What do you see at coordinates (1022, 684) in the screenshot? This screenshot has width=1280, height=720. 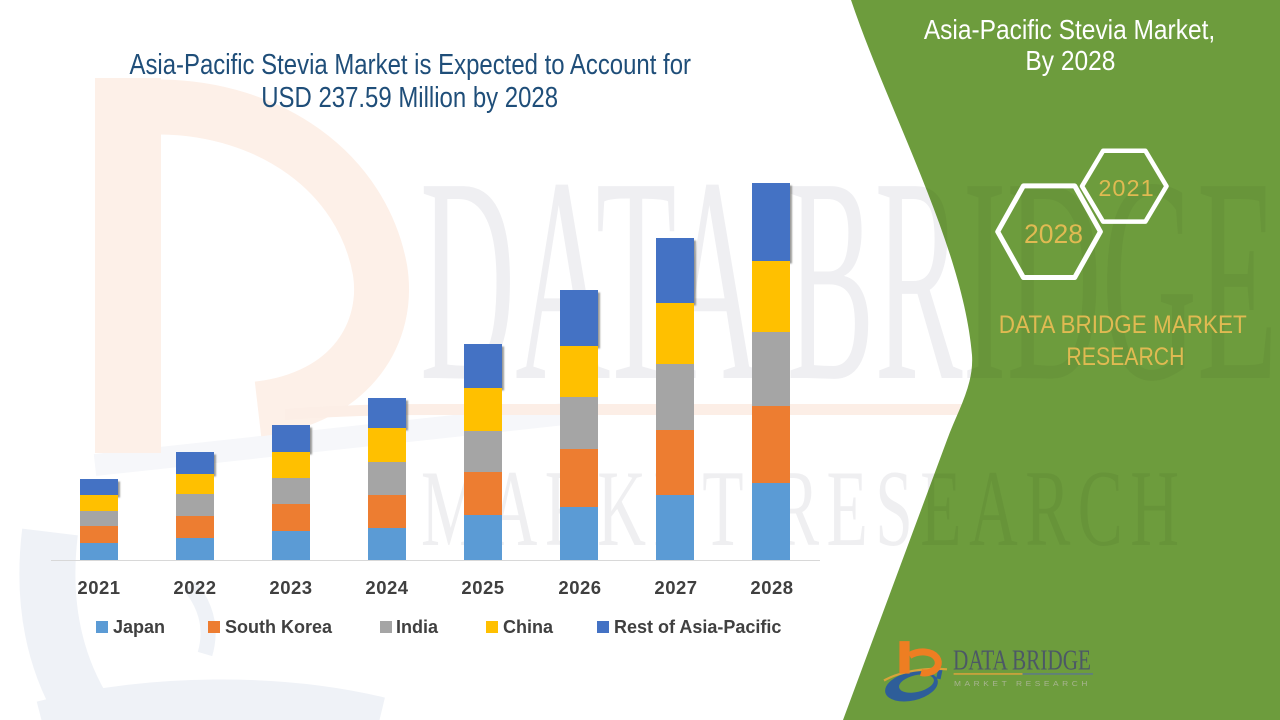 I see `svg-text: MARKET RESEARCH` at bounding box center [1022, 684].